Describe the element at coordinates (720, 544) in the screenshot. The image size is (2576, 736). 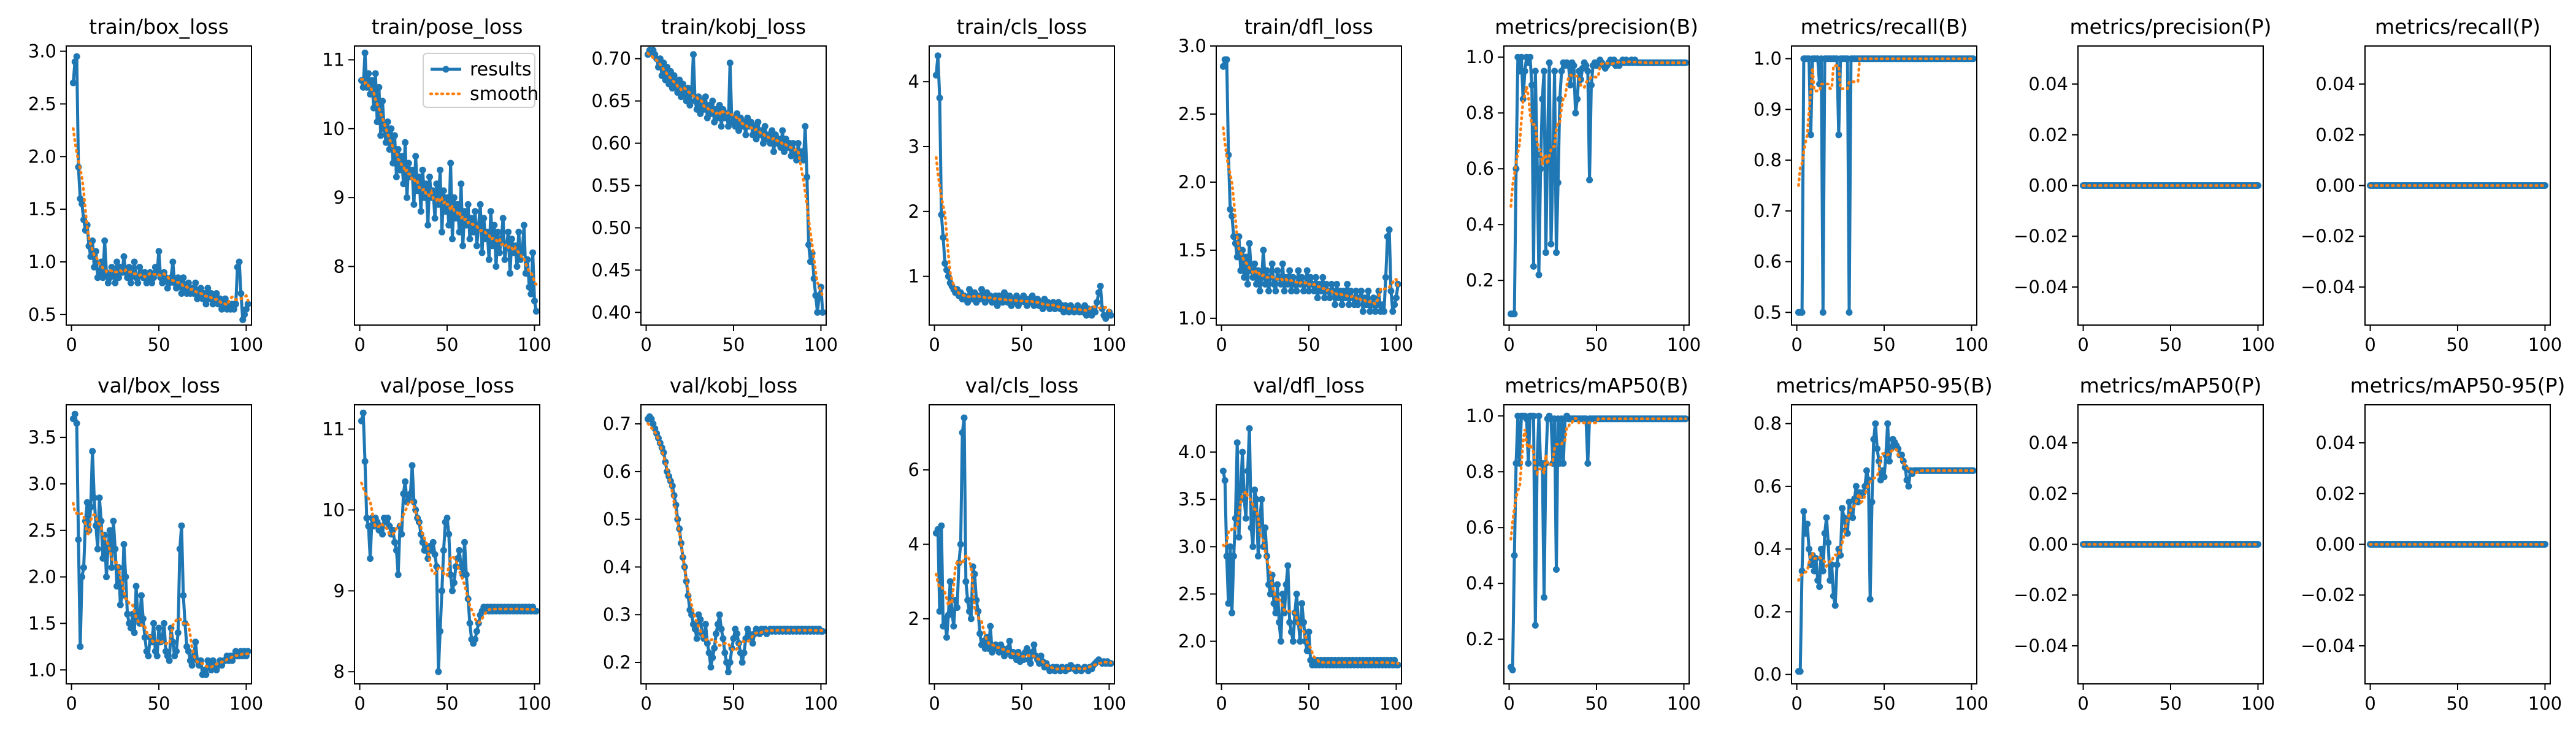
I see `subplot: val/kobj_loss 0 50 100 0.2 0.3 0.4 0.5 0.6 0.7` at that location.